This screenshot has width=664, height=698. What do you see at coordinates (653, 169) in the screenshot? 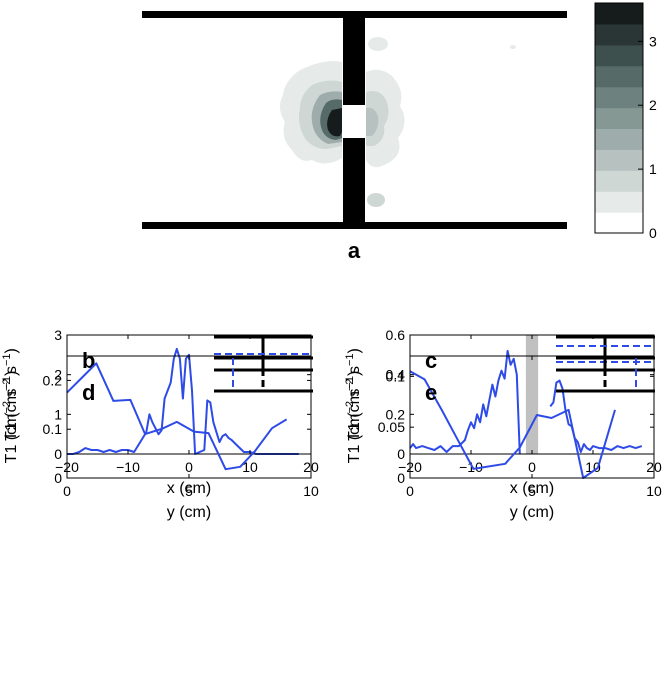
I see `colorbar-tick-label: 1` at bounding box center [653, 169].